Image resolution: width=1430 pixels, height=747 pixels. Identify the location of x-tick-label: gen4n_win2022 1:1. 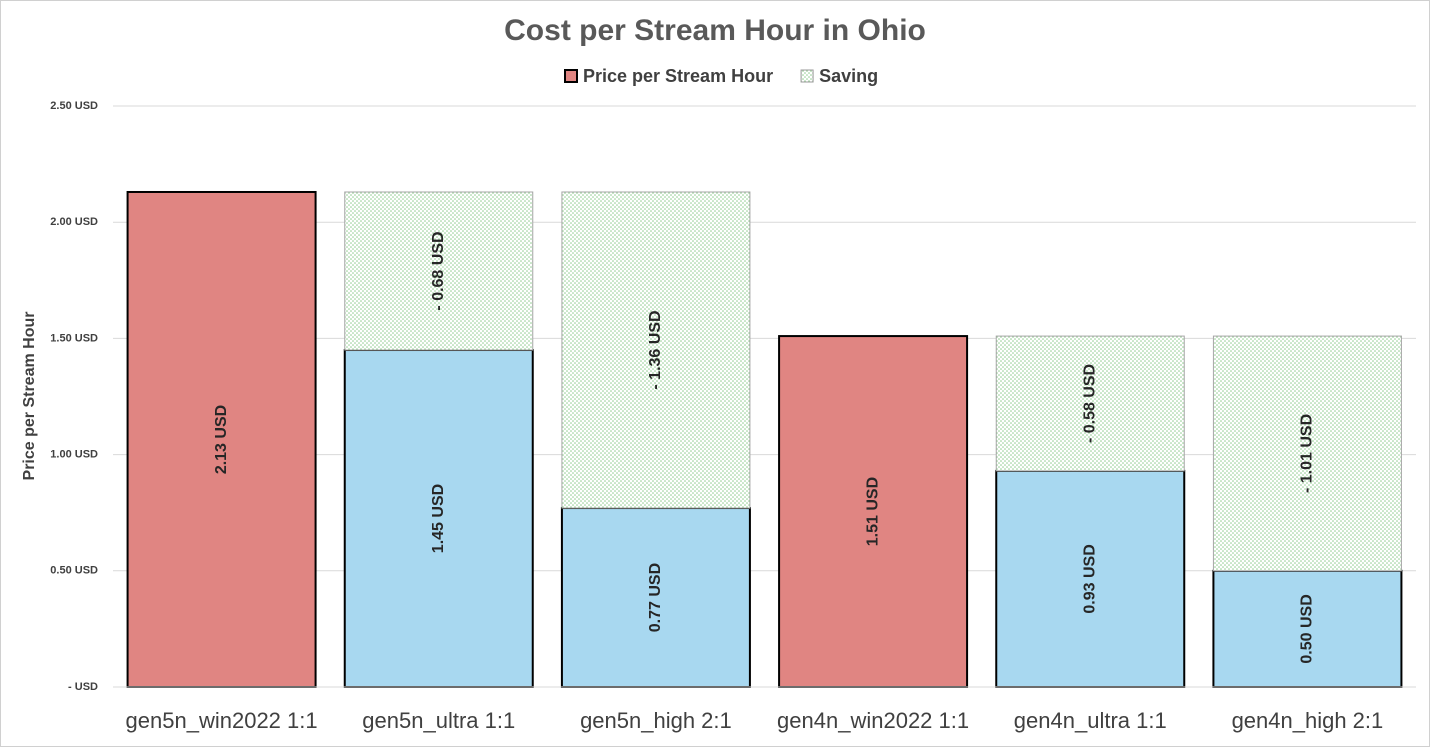
(873, 720).